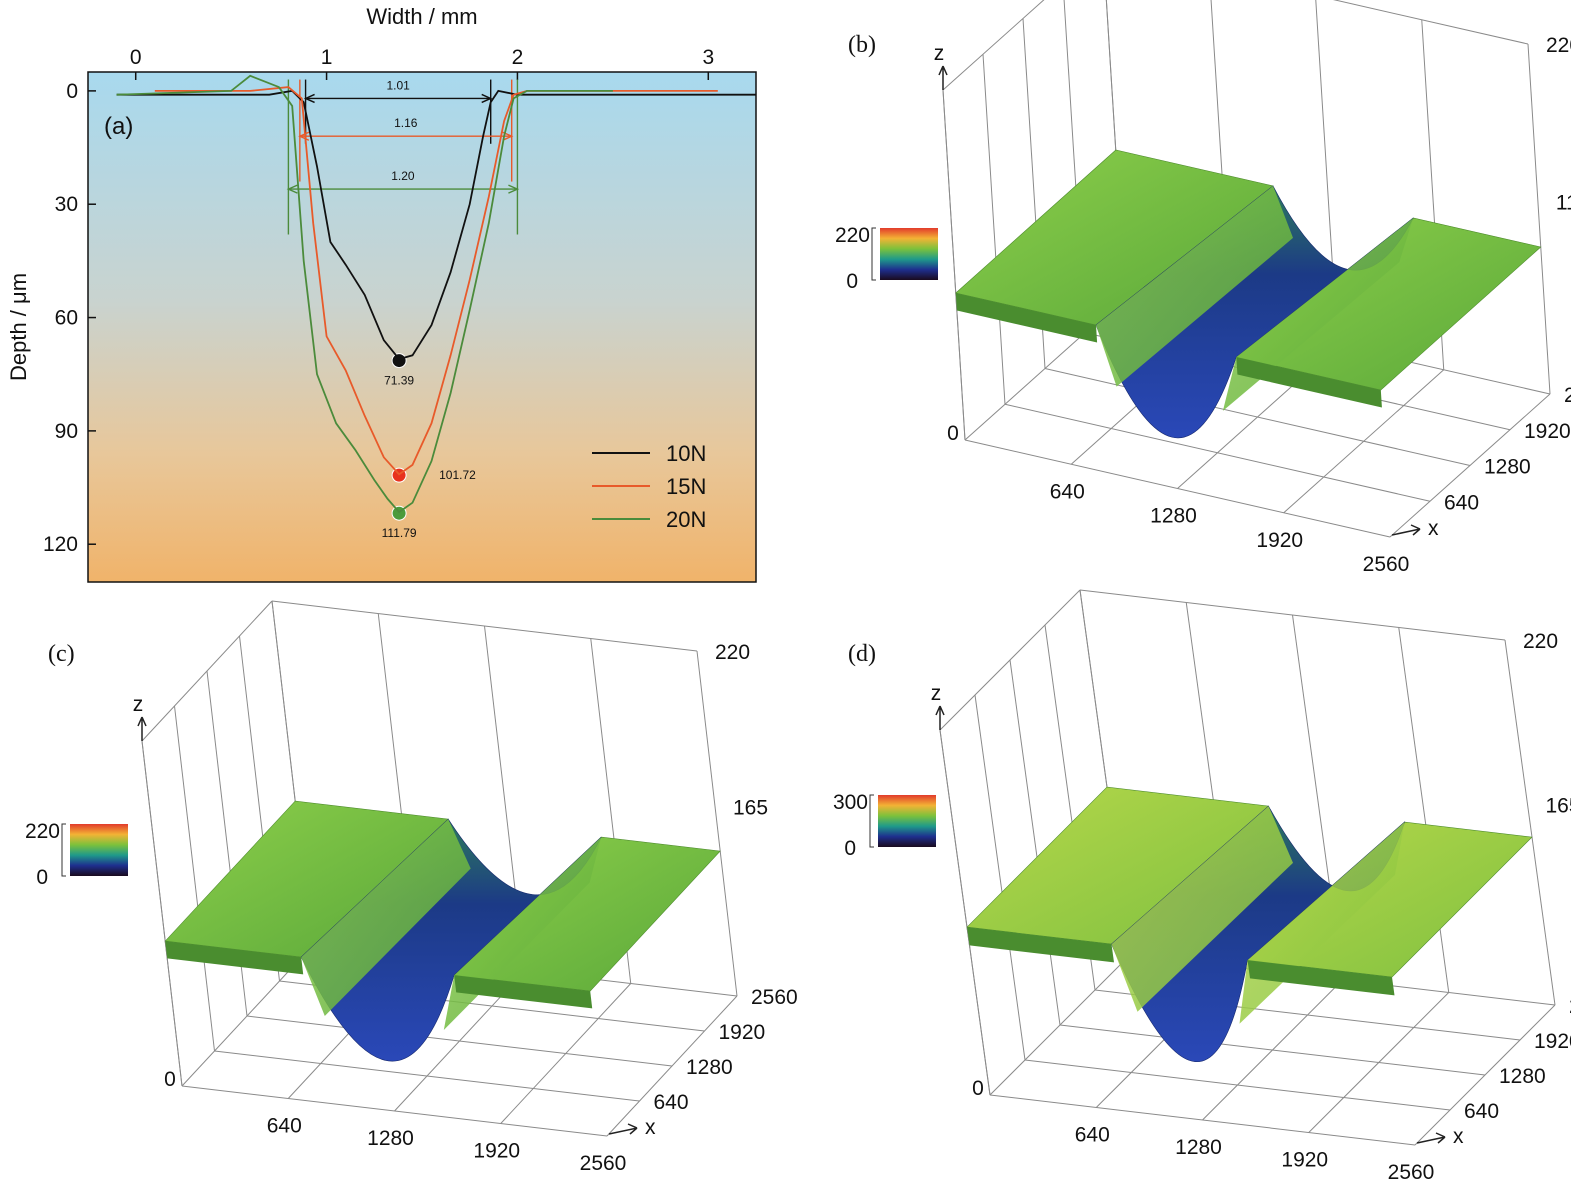 This screenshot has width=1571, height=1199. I want to click on y-axis-label: Depth / μm, so click(18, 327).